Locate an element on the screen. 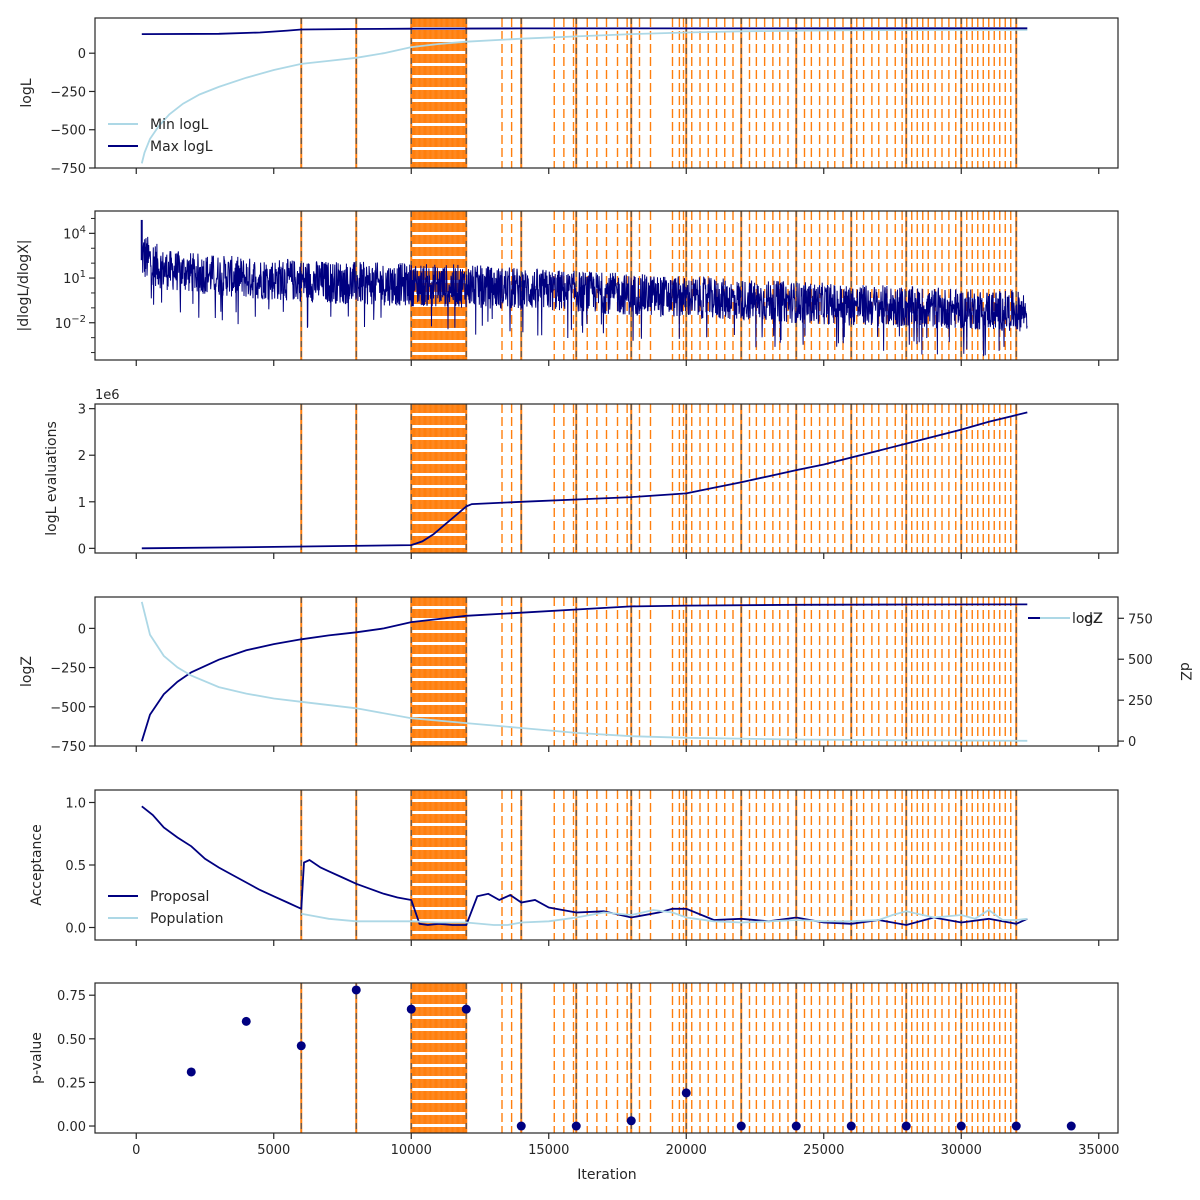 The height and width of the screenshot is (1200, 1200). y-right-tick-label: 0 is located at coordinates (1132, 742).